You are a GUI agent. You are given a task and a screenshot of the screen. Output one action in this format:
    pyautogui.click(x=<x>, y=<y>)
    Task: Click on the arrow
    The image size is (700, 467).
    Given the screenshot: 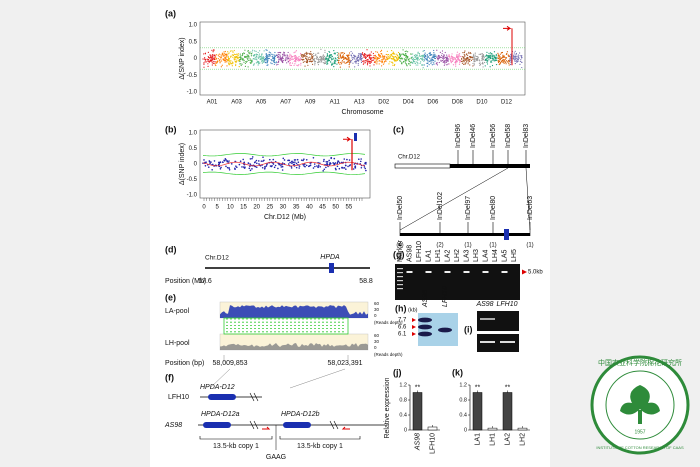 What is the action you would take?
    pyautogui.click(x=414, y=327)
    